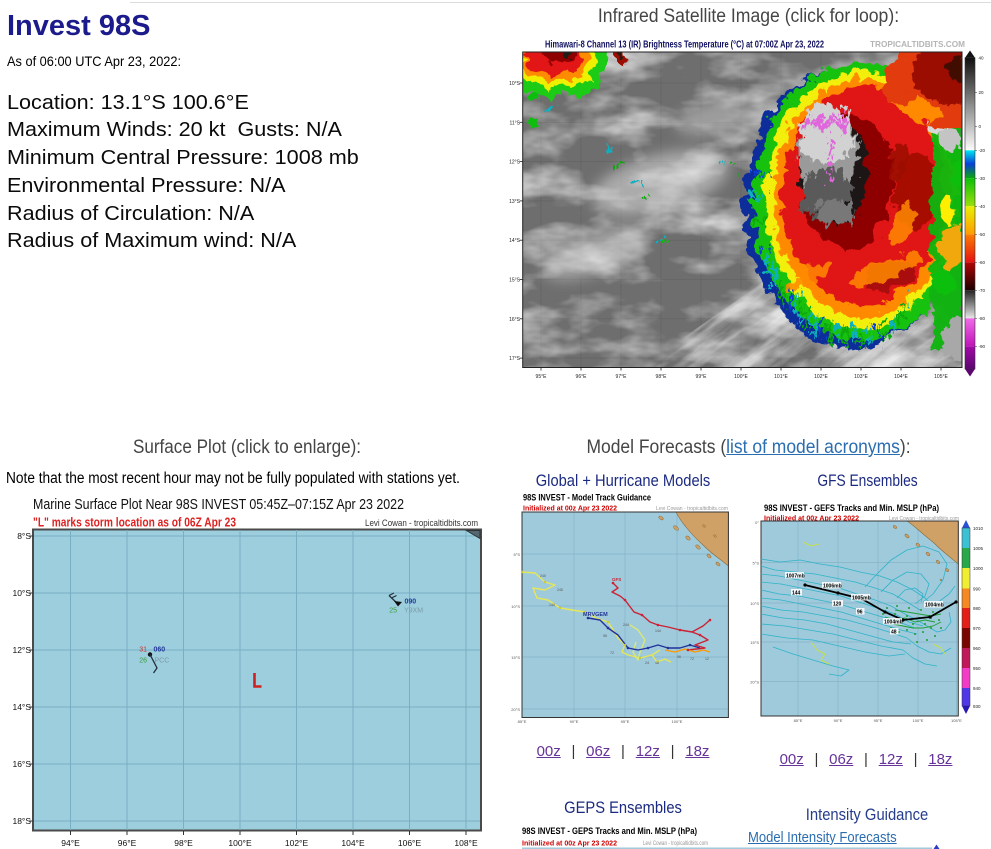  I want to click on svg-text: 94°E, so click(70, 843).